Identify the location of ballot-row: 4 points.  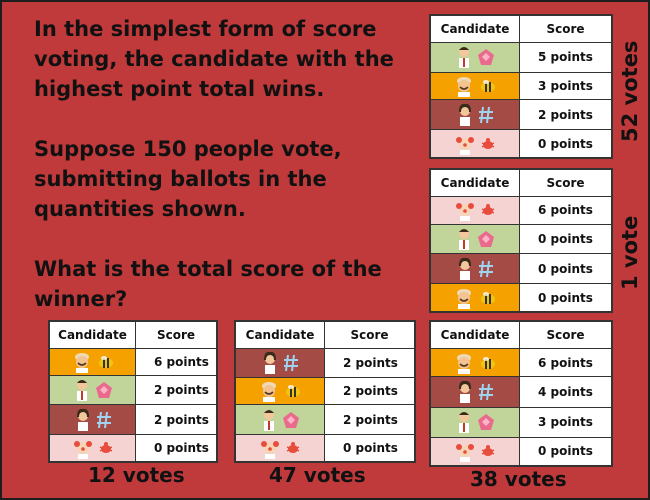
(521, 392).